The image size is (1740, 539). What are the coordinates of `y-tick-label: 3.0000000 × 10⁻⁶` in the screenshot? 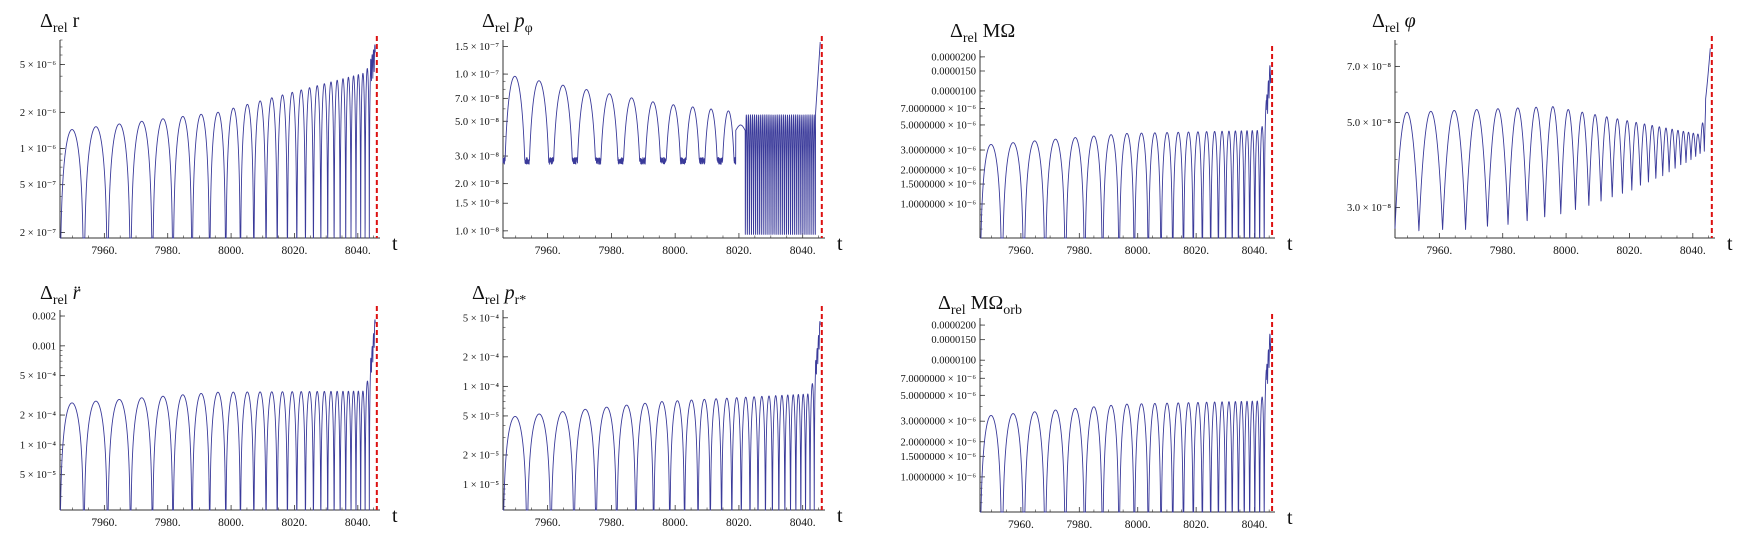 It's located at (939, 422).